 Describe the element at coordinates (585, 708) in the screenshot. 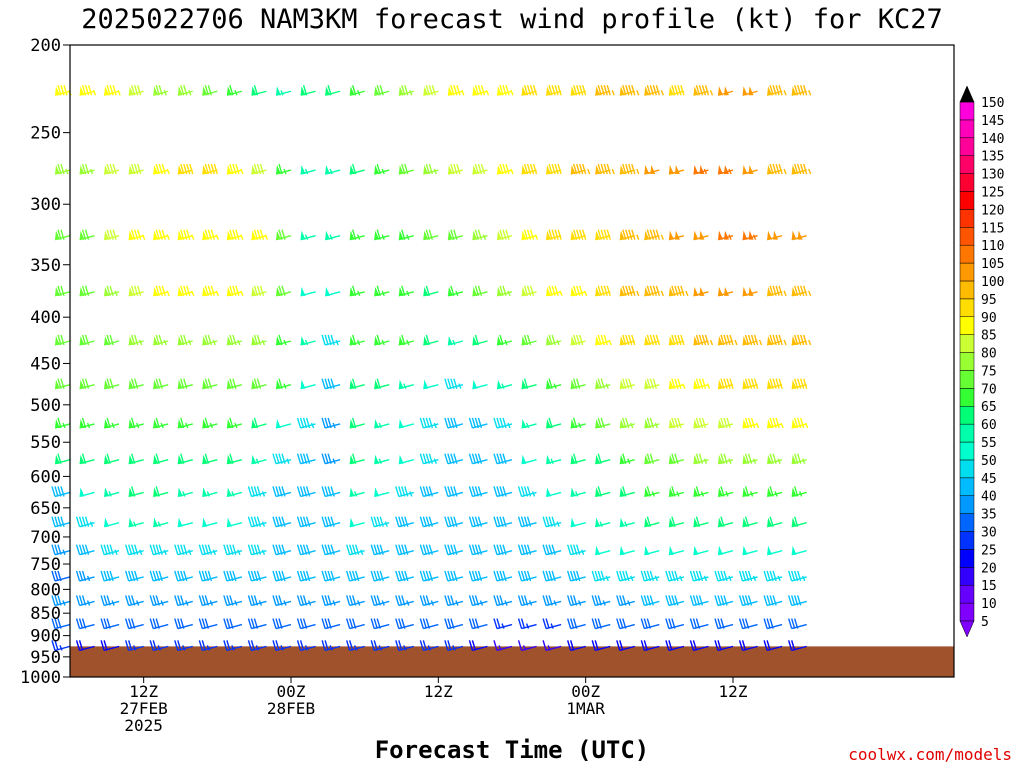

I see `x-tick-label: 1MAR` at that location.